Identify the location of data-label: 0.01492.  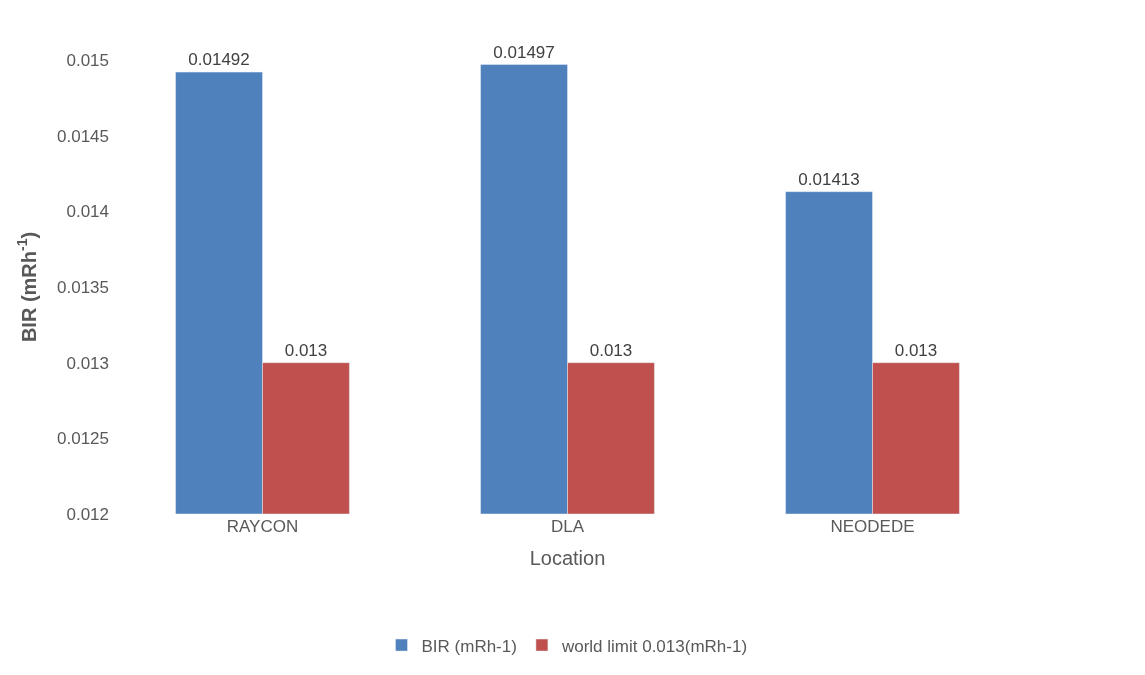
(219, 60).